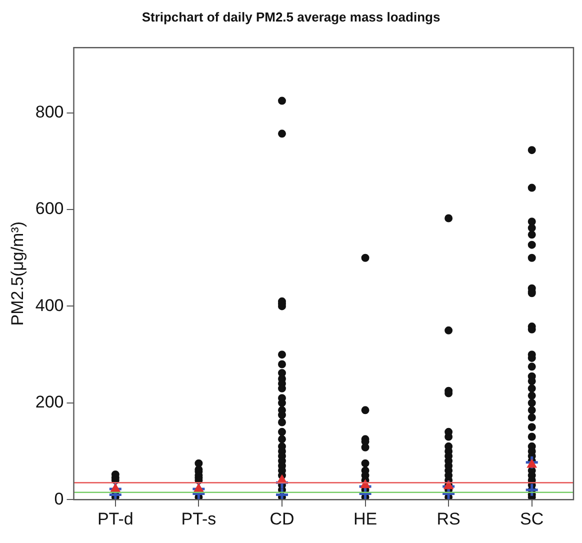 This screenshot has width=582, height=543. What do you see at coordinates (115, 518) in the screenshot?
I see `x-tick-label: PT-d` at bounding box center [115, 518].